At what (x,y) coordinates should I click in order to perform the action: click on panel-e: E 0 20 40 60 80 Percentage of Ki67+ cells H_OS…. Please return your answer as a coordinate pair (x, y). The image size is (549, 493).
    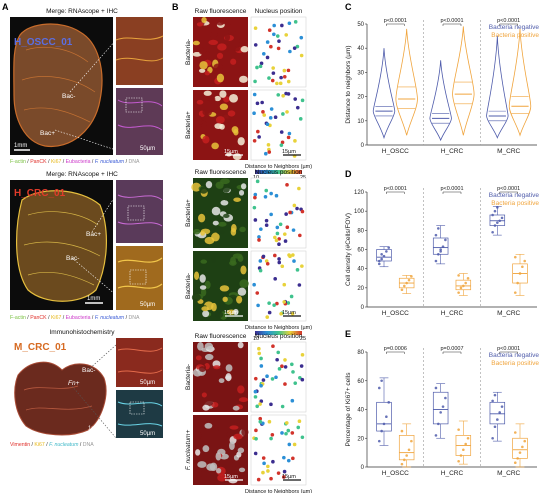
    Looking at the image, I should click on (442, 403).